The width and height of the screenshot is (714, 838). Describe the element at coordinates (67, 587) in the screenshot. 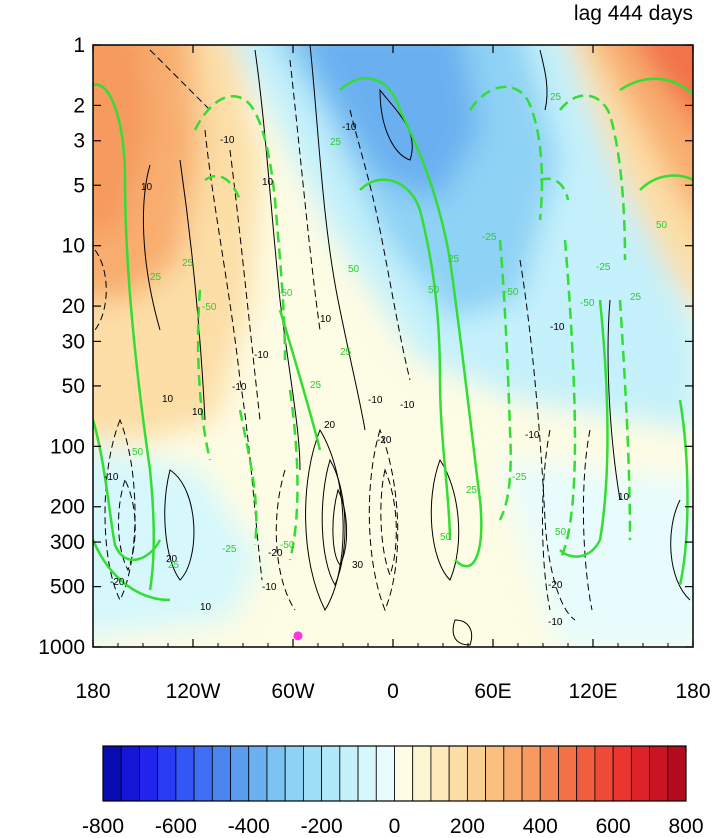

I see `y-tick-label: 500` at that location.